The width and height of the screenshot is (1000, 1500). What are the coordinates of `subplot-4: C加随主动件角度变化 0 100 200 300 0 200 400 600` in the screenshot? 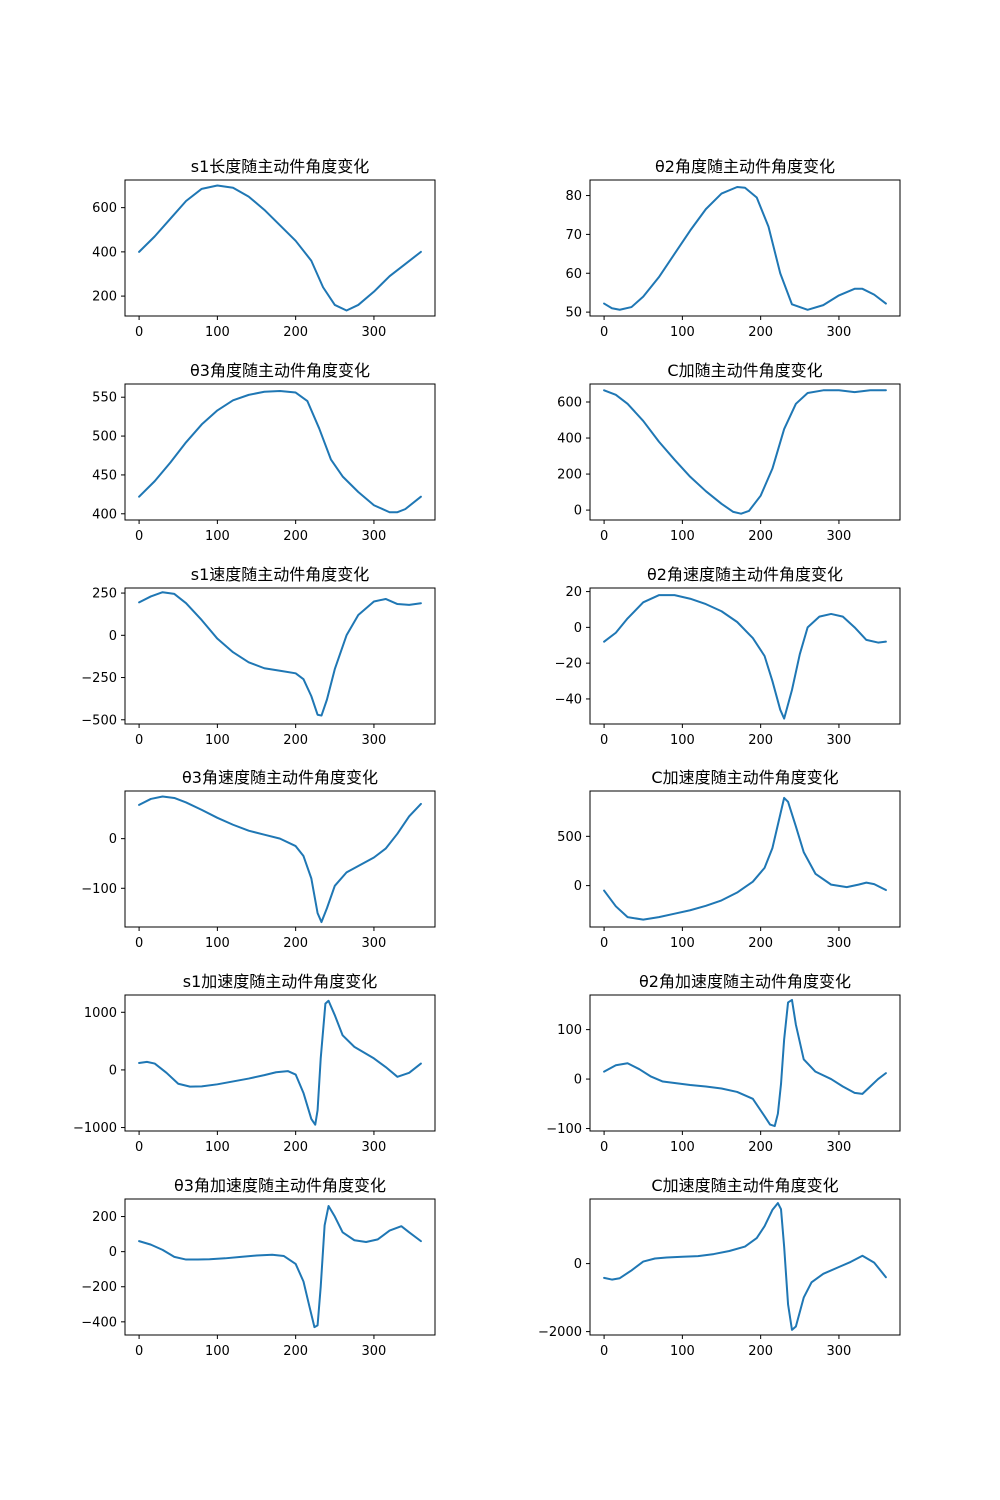 It's located at (729, 452).